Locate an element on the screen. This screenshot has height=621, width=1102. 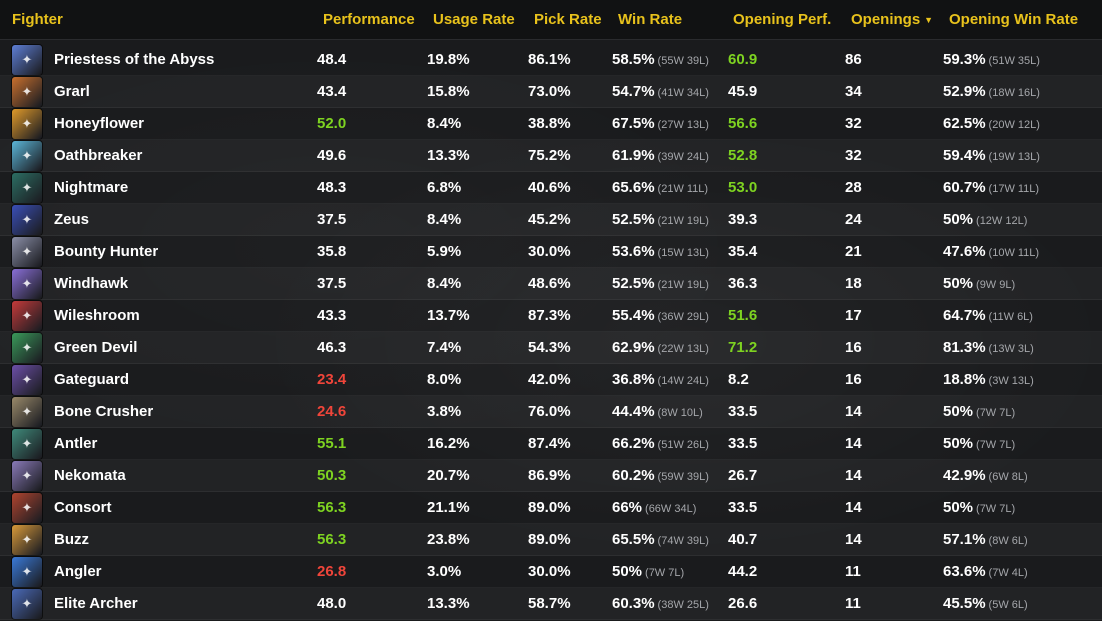
nekomata-icon: ✦ is located at coordinates (27, 475).